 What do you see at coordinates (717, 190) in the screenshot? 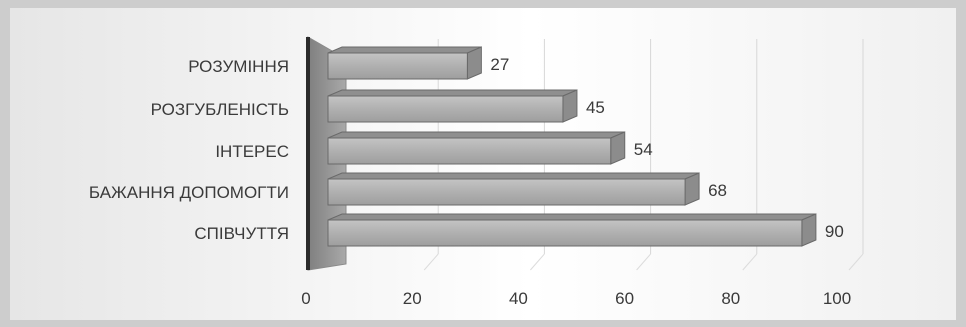
I see `data-label: 68` at bounding box center [717, 190].